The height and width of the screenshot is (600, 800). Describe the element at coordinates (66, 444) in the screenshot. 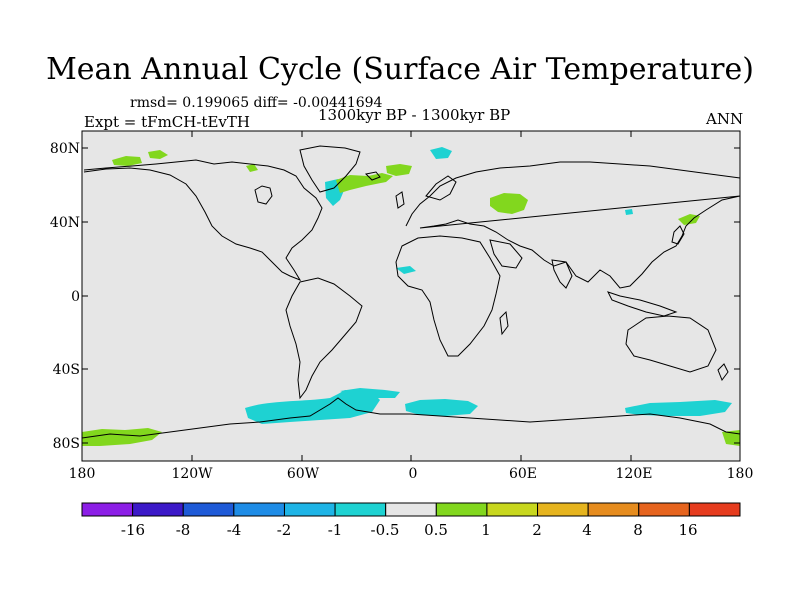

I see `lat-label-80s: 80S` at that location.